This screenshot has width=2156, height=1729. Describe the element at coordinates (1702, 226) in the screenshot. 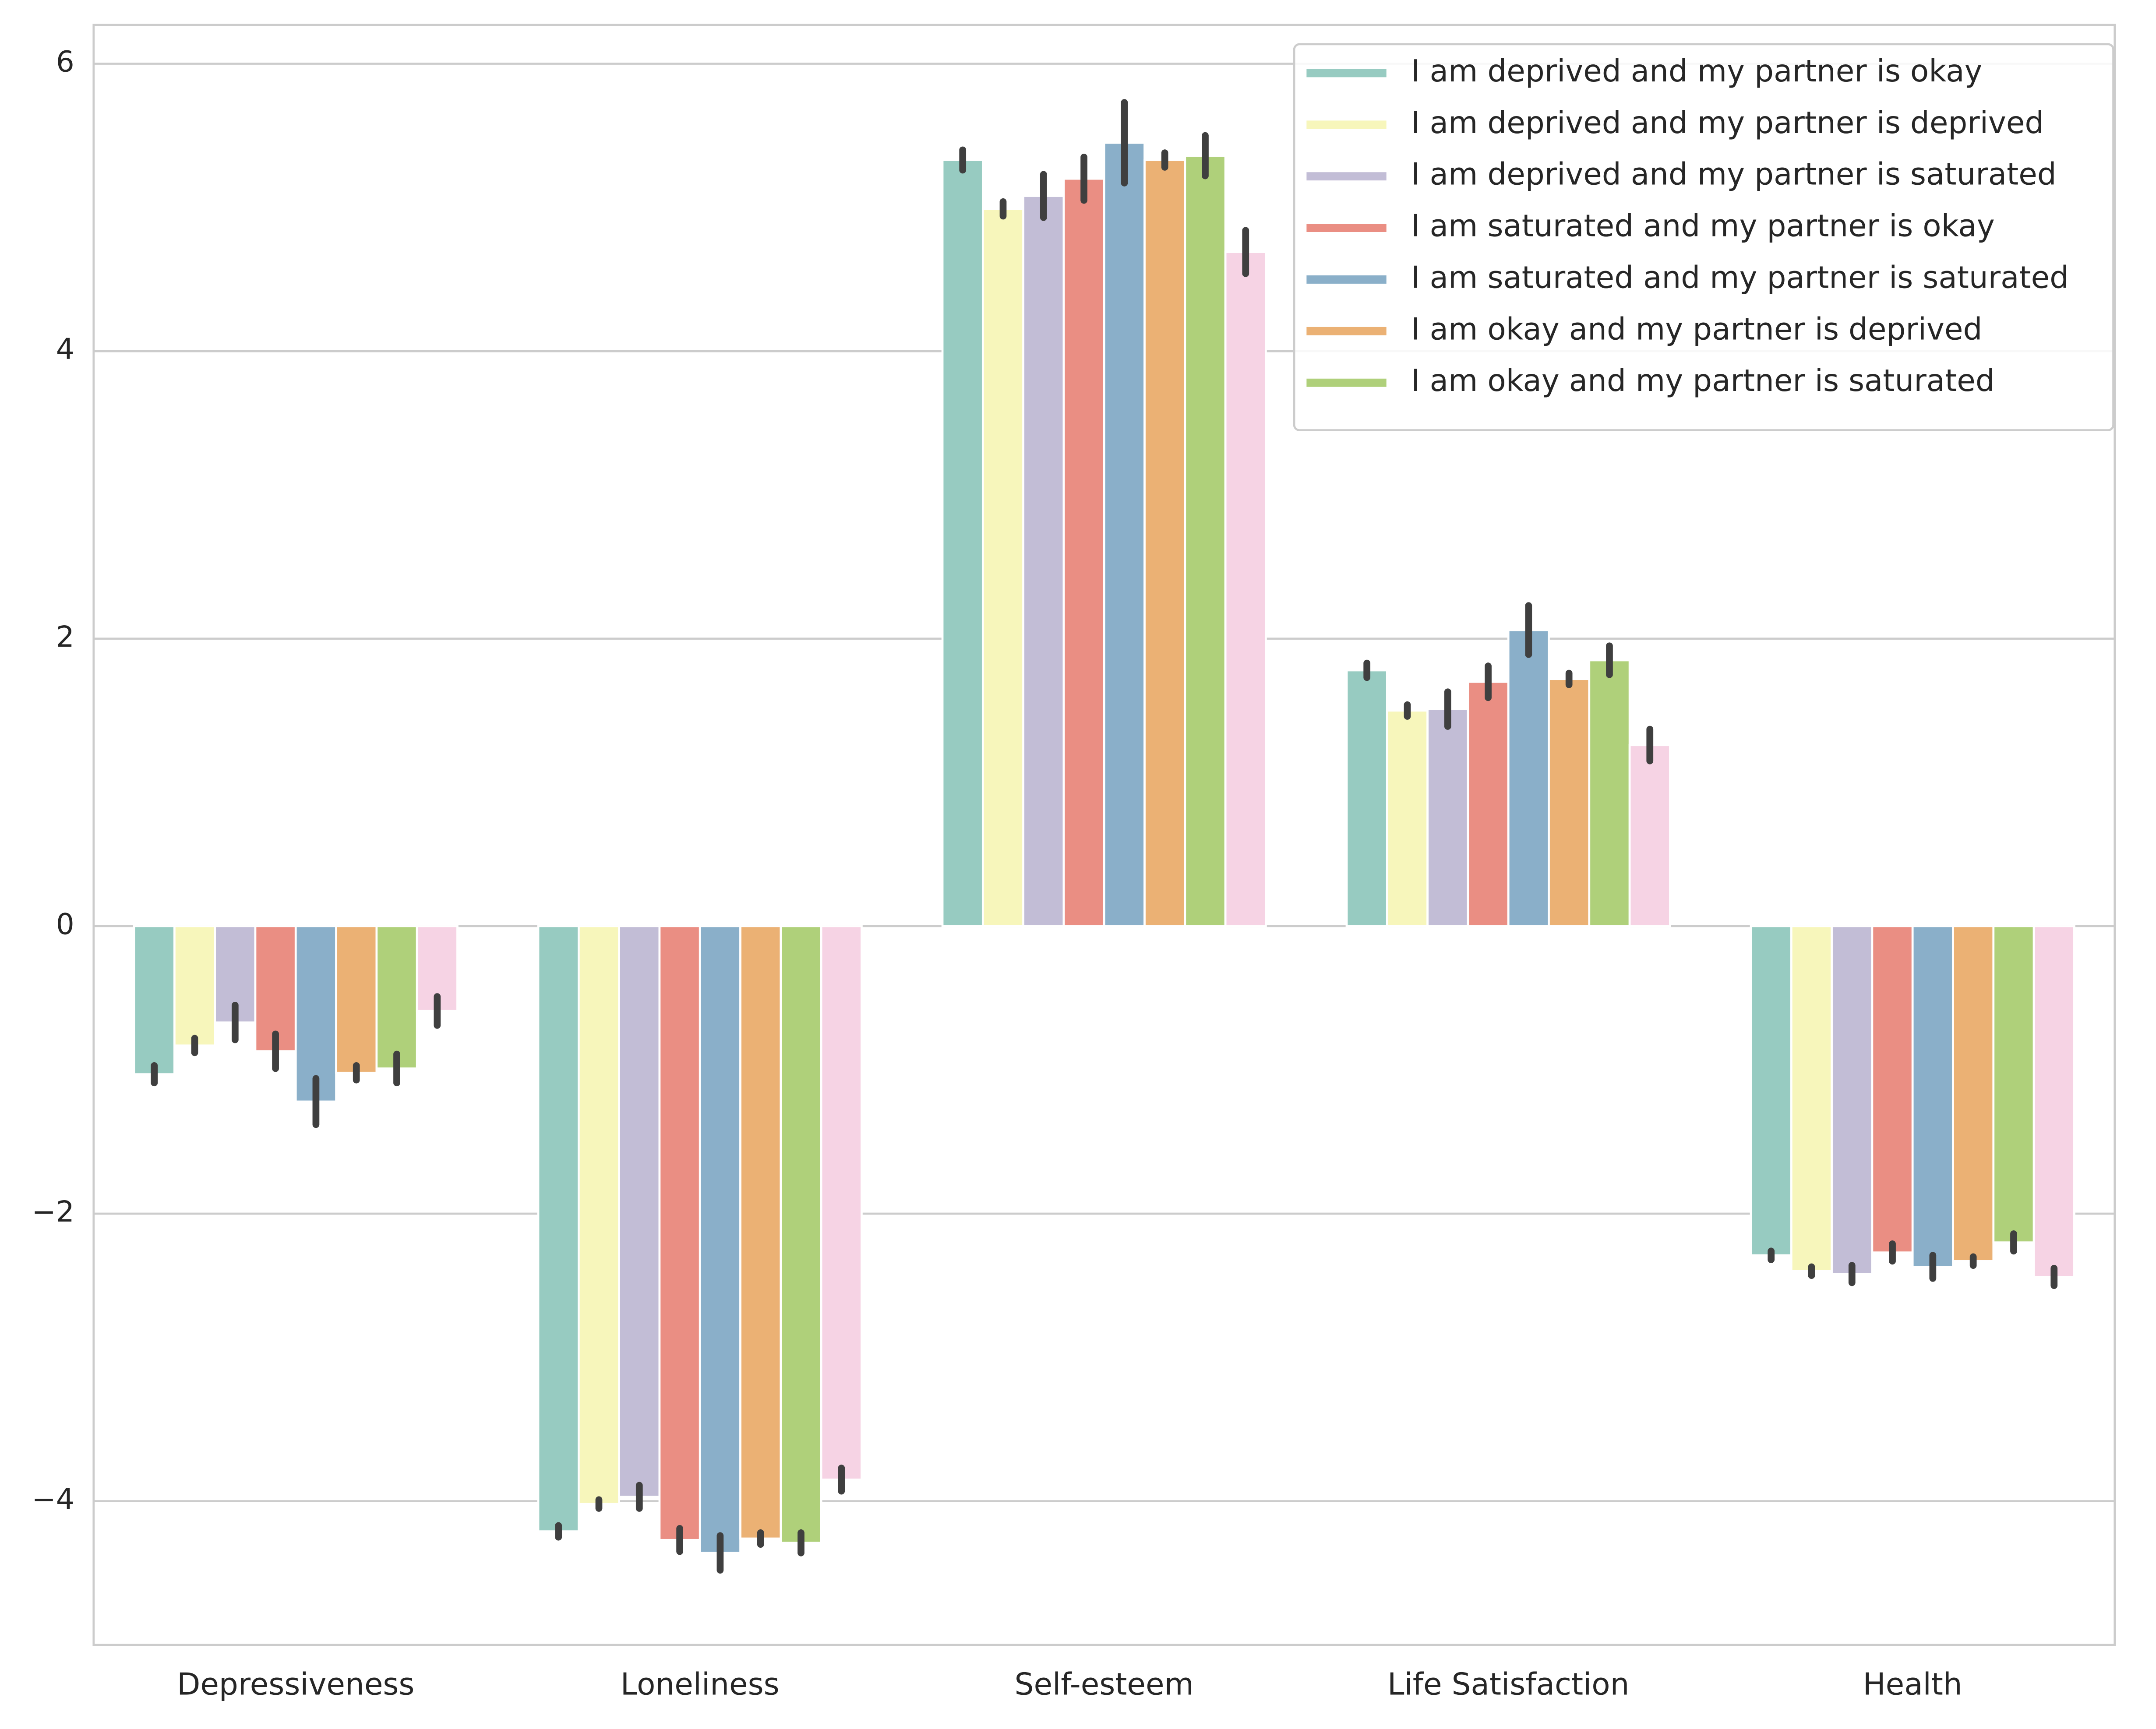

I see `legend-label: I am saturated and my partner is okay` at that location.